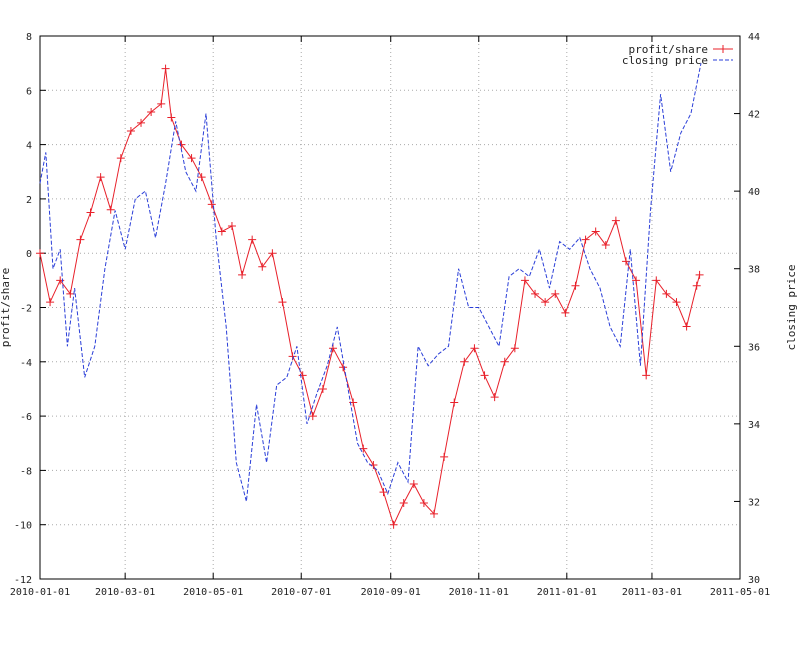 The height and width of the screenshot is (659, 800). What do you see at coordinates (29, 146) in the screenshot?
I see `y-tick-label: 4` at bounding box center [29, 146].